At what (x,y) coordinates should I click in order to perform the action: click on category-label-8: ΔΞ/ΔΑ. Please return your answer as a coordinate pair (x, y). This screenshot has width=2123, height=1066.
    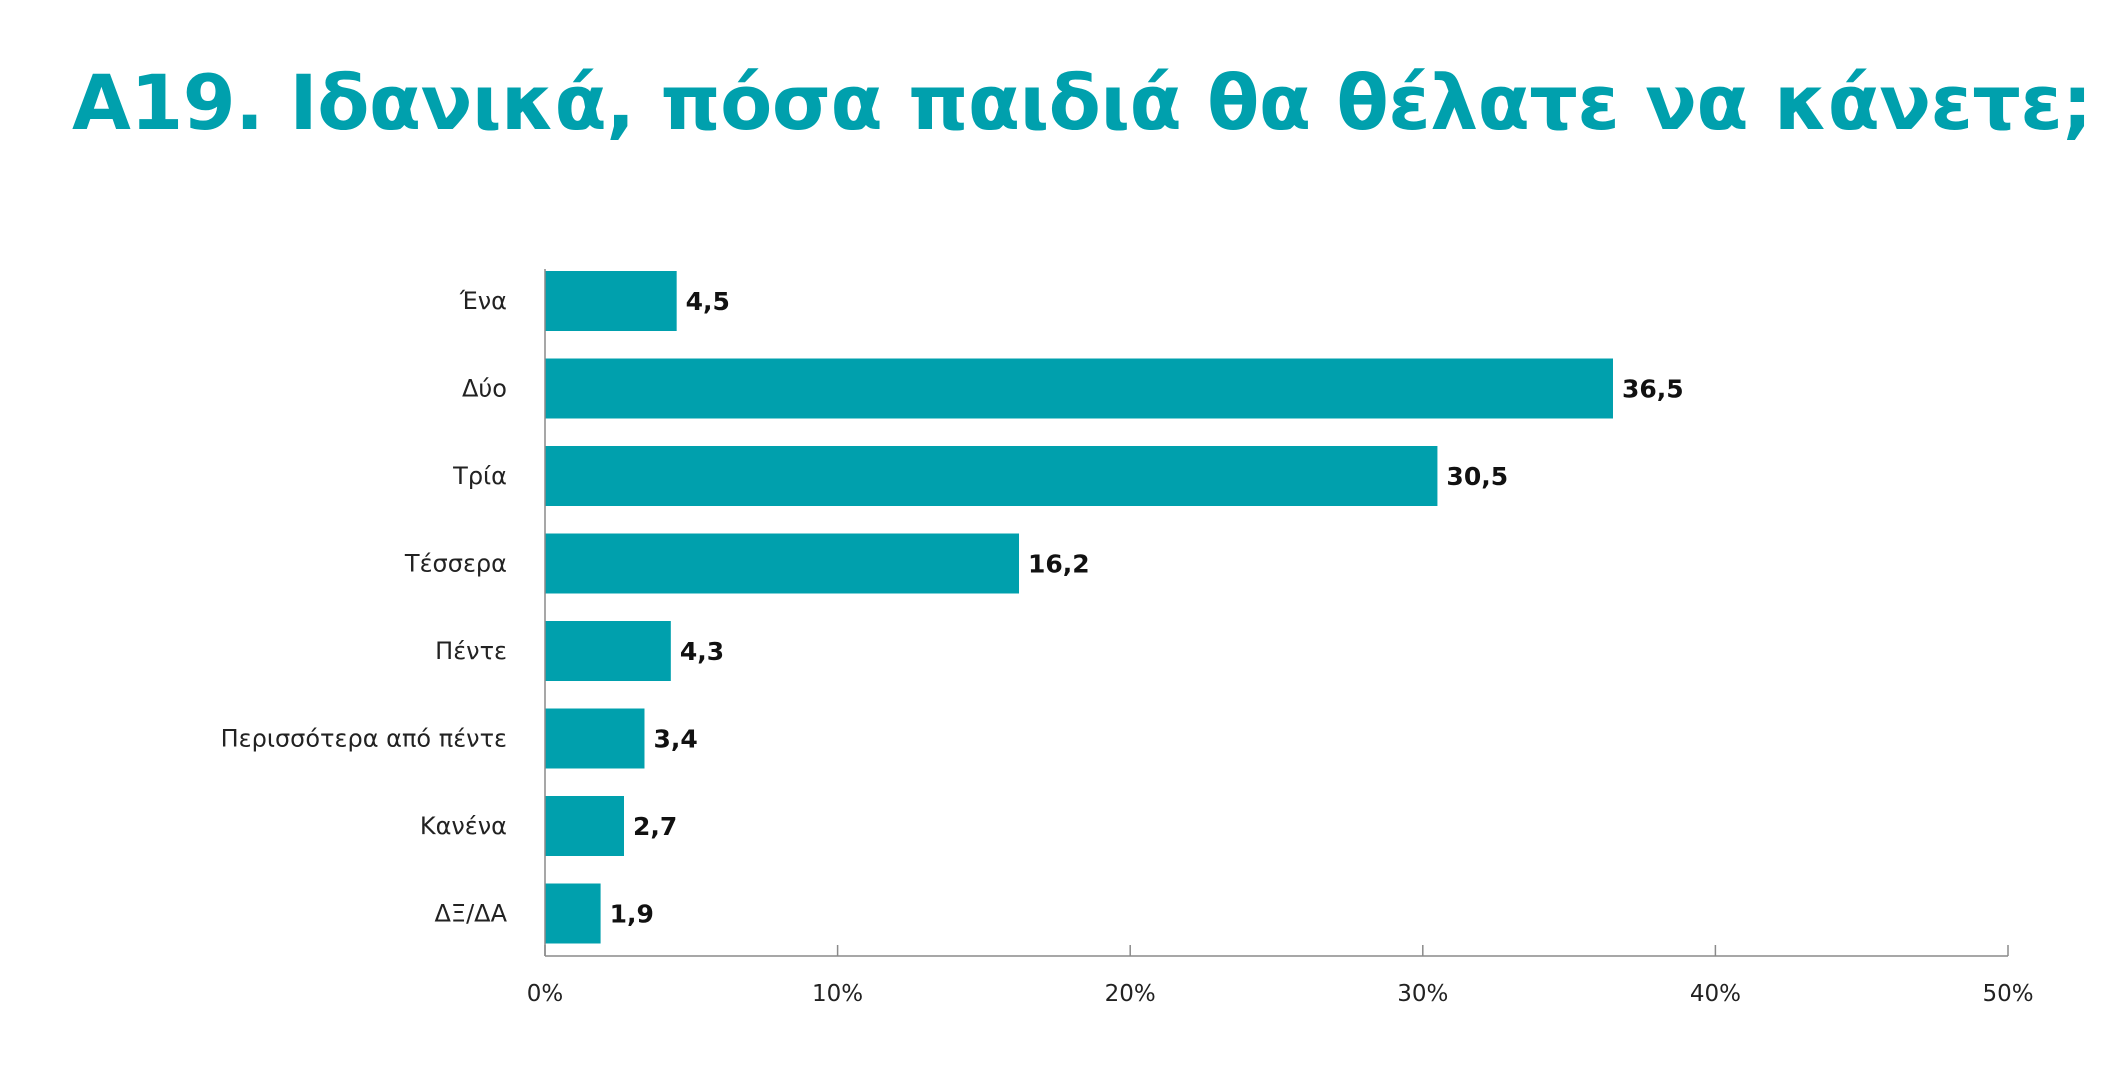
    Looking at the image, I should click on (470, 914).